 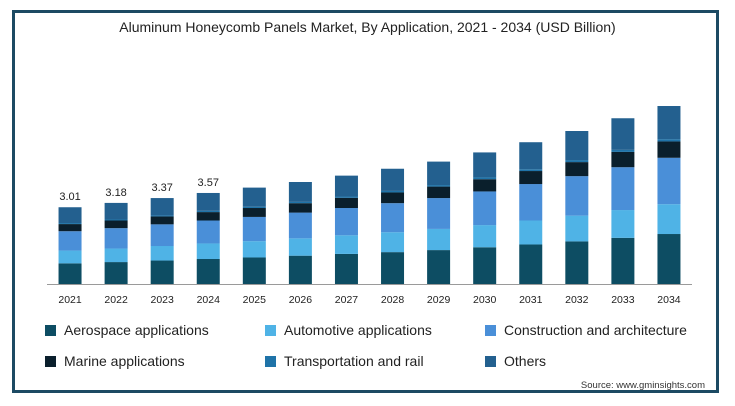 I want to click on x-tick-label-2032: 2032, so click(x=577, y=300).